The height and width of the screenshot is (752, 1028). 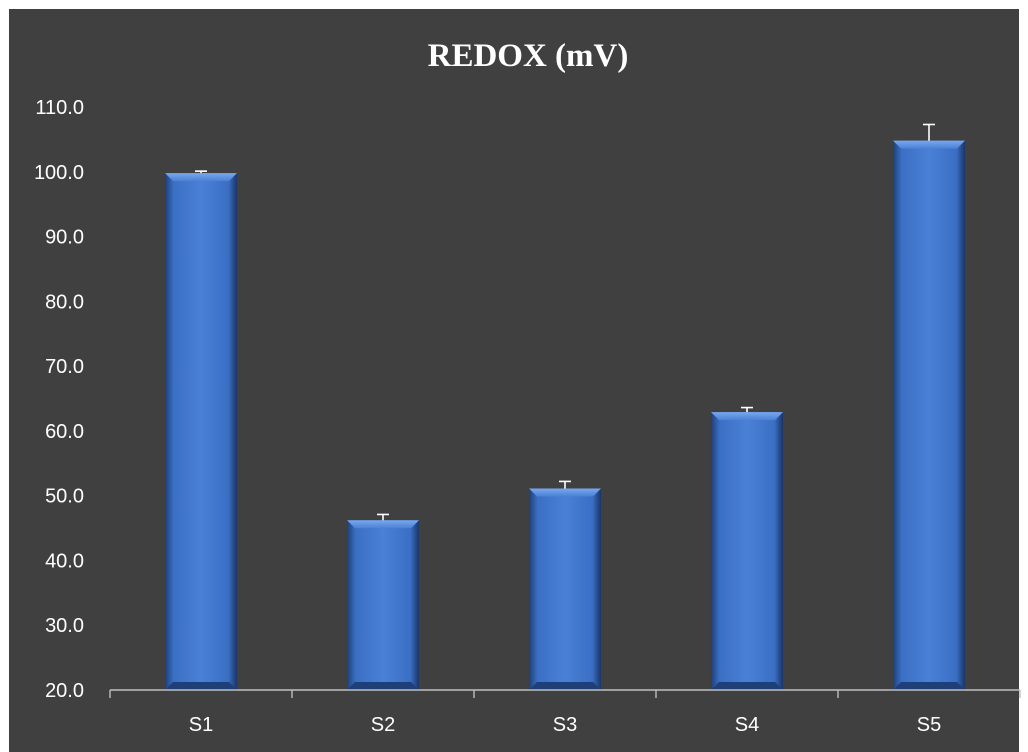 I want to click on bar-s4, so click(x=747, y=548).